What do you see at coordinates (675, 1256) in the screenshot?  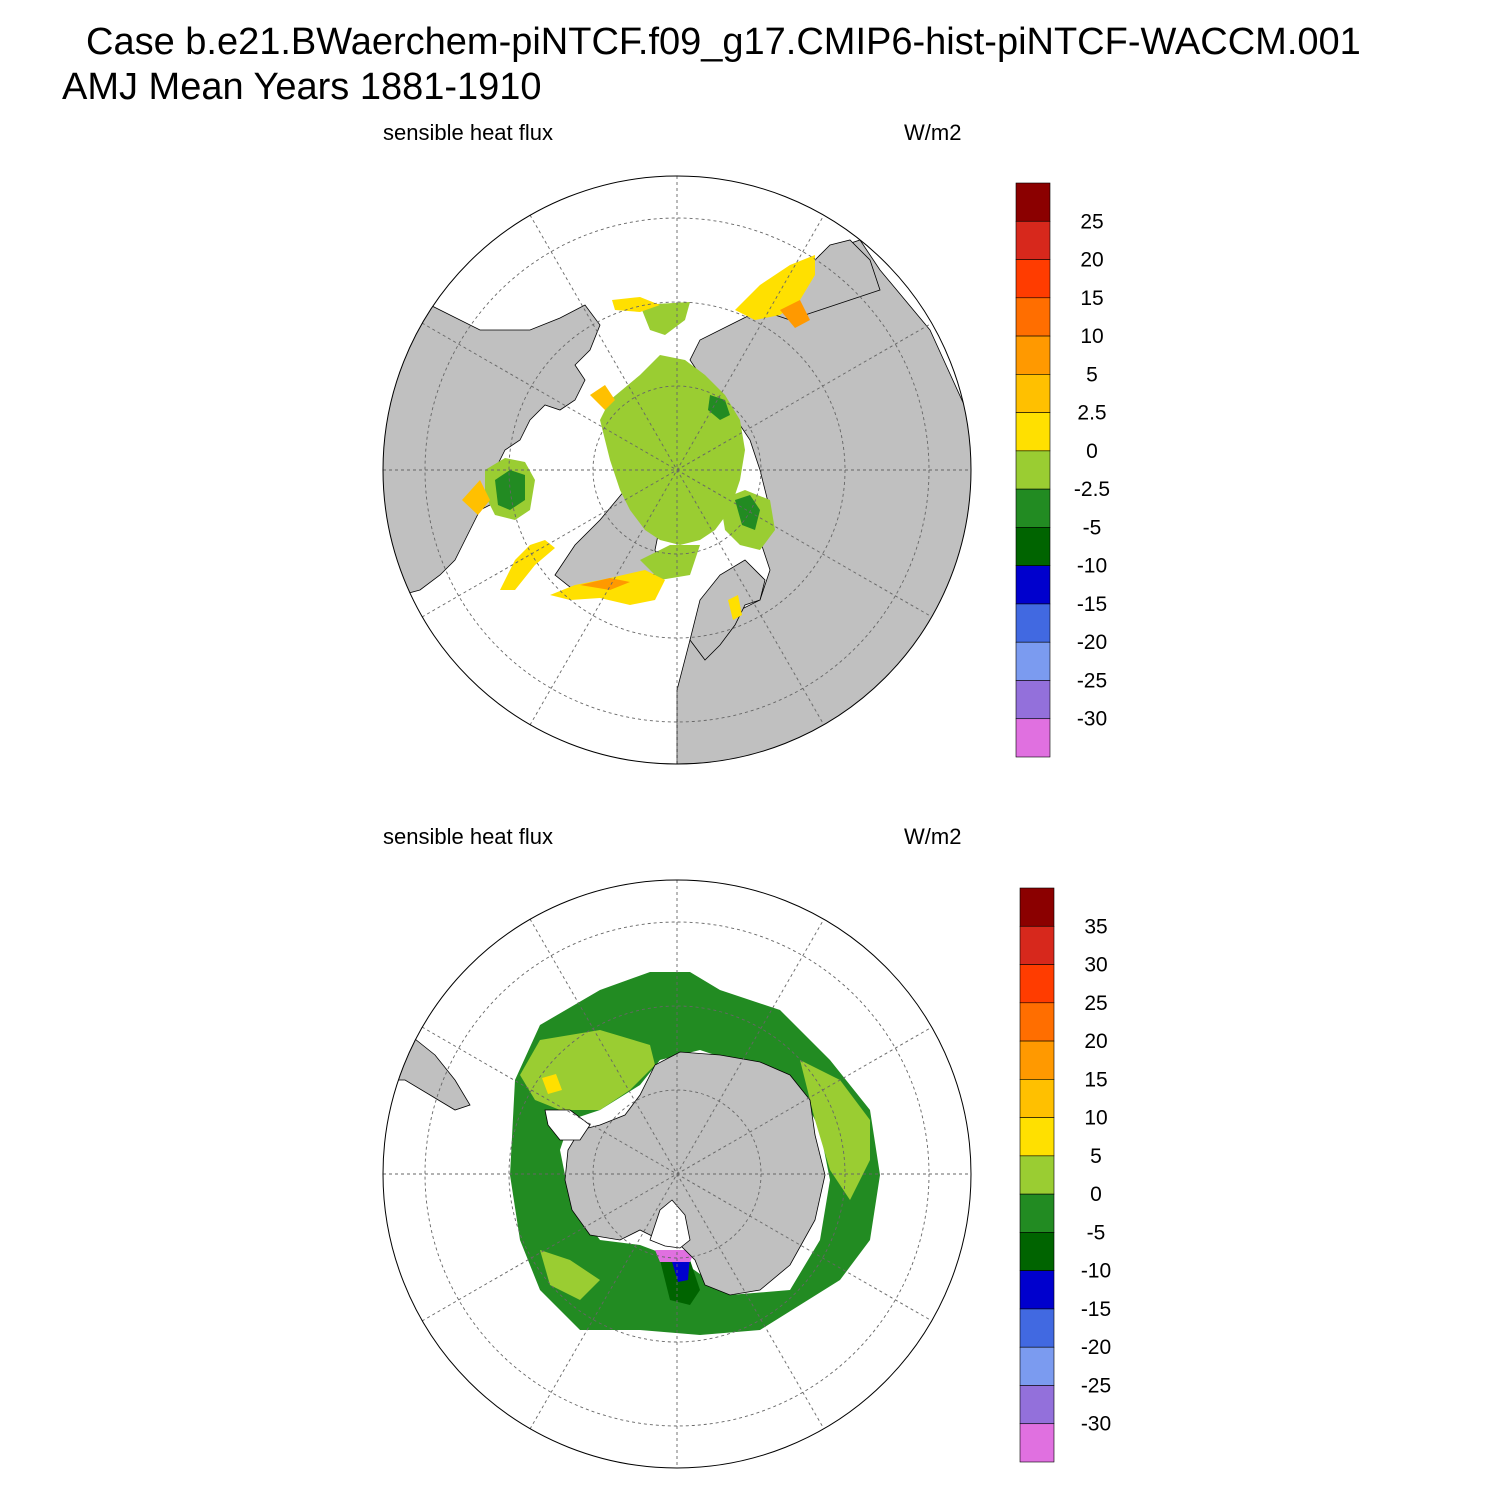 I see `ross-sea-purple-flux` at bounding box center [675, 1256].